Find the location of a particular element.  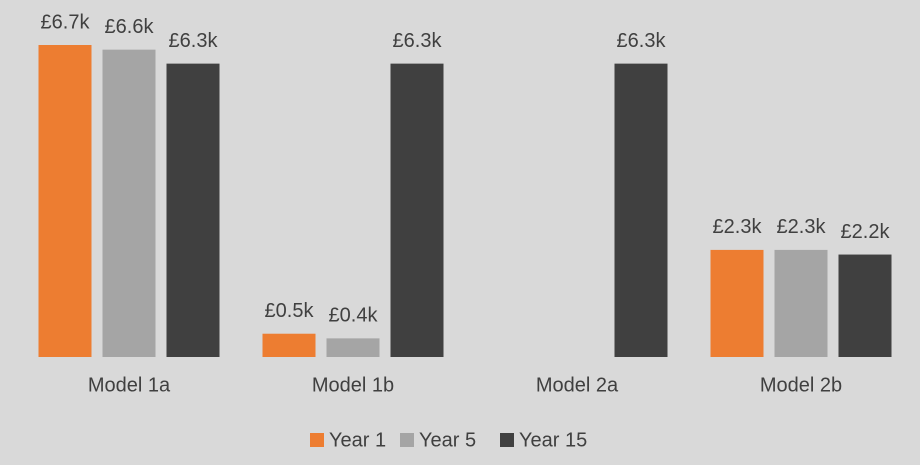

data-label: £0.4k is located at coordinates (354, 316).